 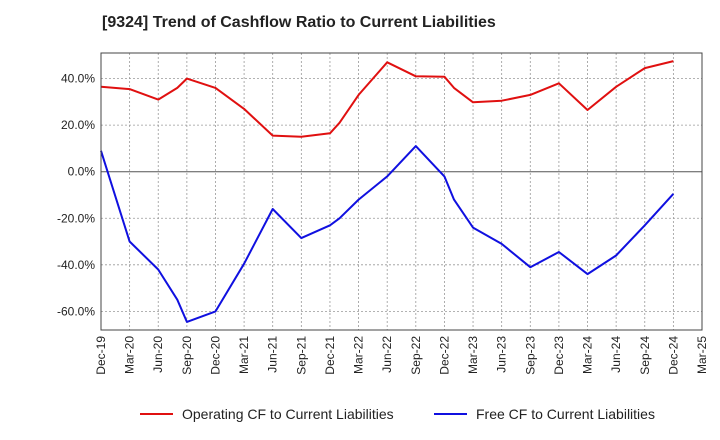 What do you see at coordinates (101, 355) in the screenshot?
I see `x-tick-label: Dec-19` at bounding box center [101, 355].